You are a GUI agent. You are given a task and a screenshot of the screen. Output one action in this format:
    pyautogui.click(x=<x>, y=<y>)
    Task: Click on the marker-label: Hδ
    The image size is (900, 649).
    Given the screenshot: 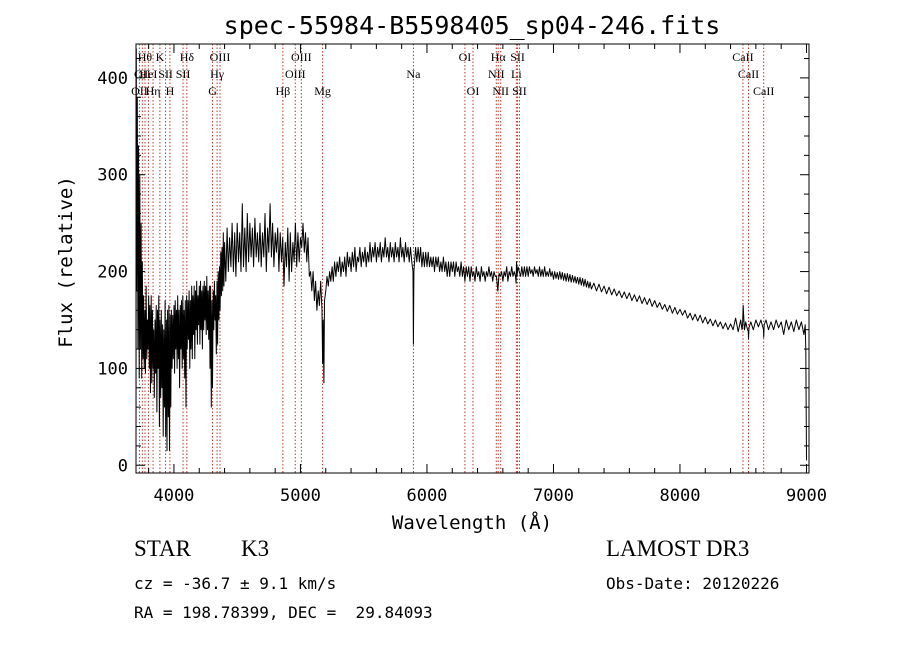 What is the action you would take?
    pyautogui.click(x=187, y=57)
    